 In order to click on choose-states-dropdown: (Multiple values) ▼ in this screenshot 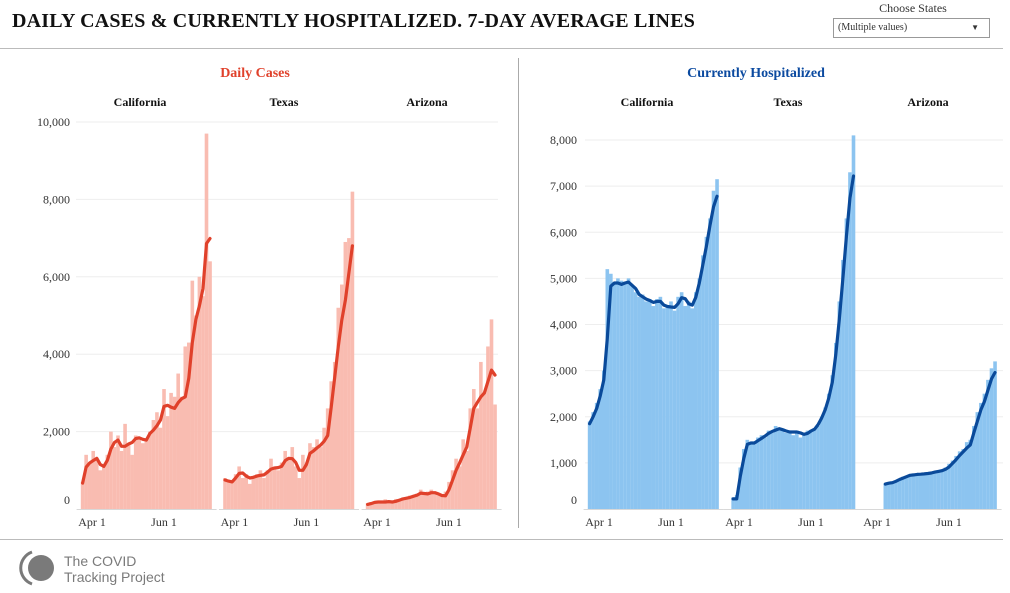, I will do `click(911, 28)`.